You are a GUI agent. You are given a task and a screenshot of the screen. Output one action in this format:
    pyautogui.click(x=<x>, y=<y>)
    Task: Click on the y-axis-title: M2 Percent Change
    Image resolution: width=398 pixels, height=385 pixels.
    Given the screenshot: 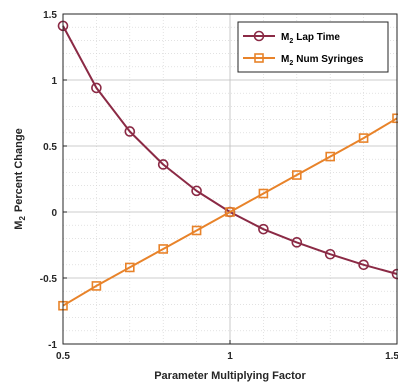 What is the action you would take?
    pyautogui.click(x=20, y=178)
    